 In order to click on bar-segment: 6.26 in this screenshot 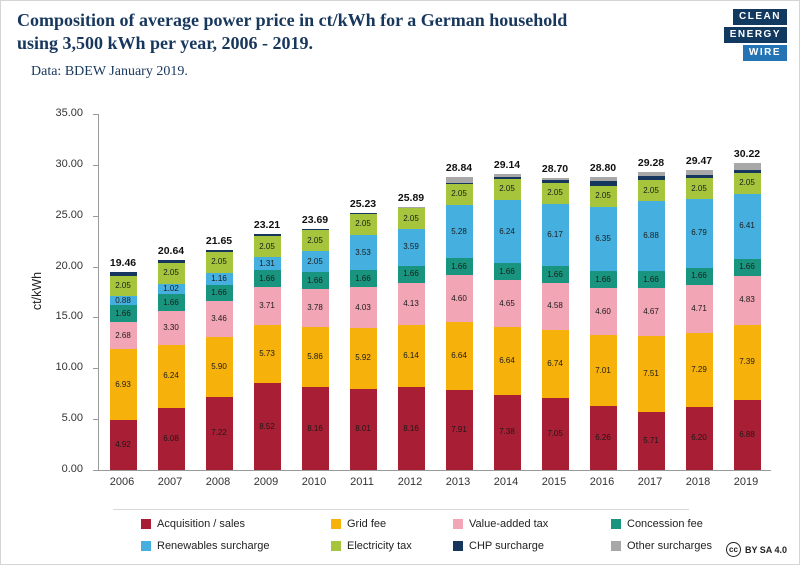, I will do `click(603, 438)`.